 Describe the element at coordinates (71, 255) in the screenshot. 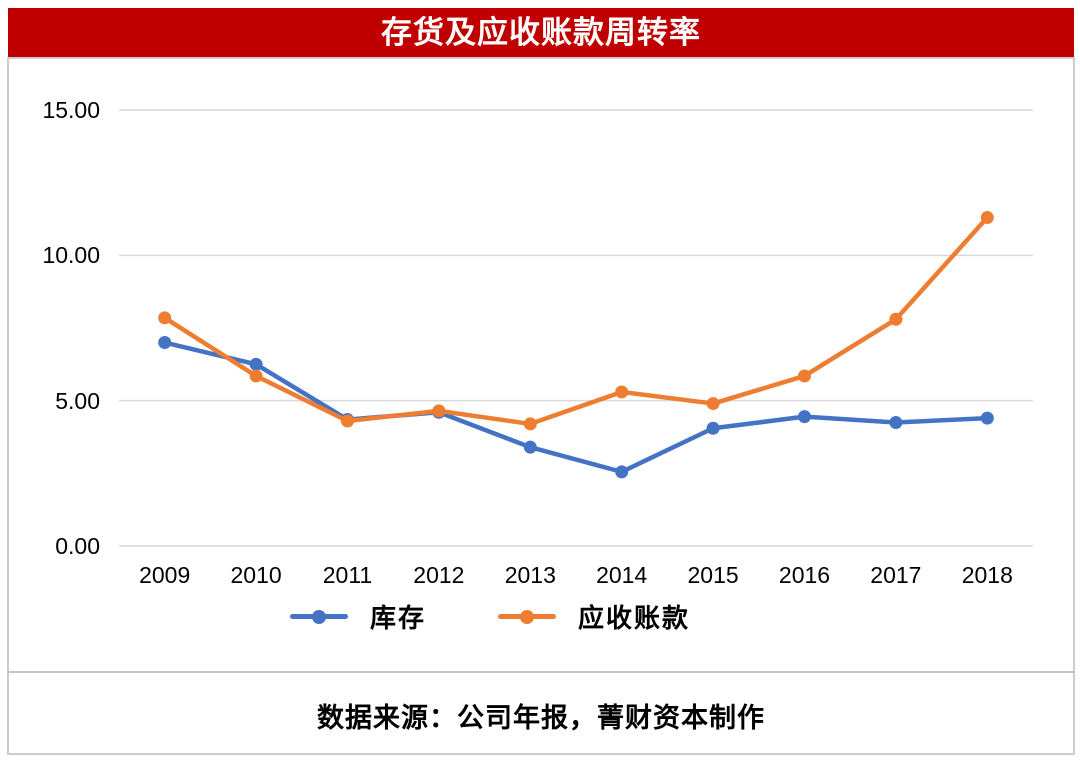

I see `y-tick-label: 10.00` at that location.